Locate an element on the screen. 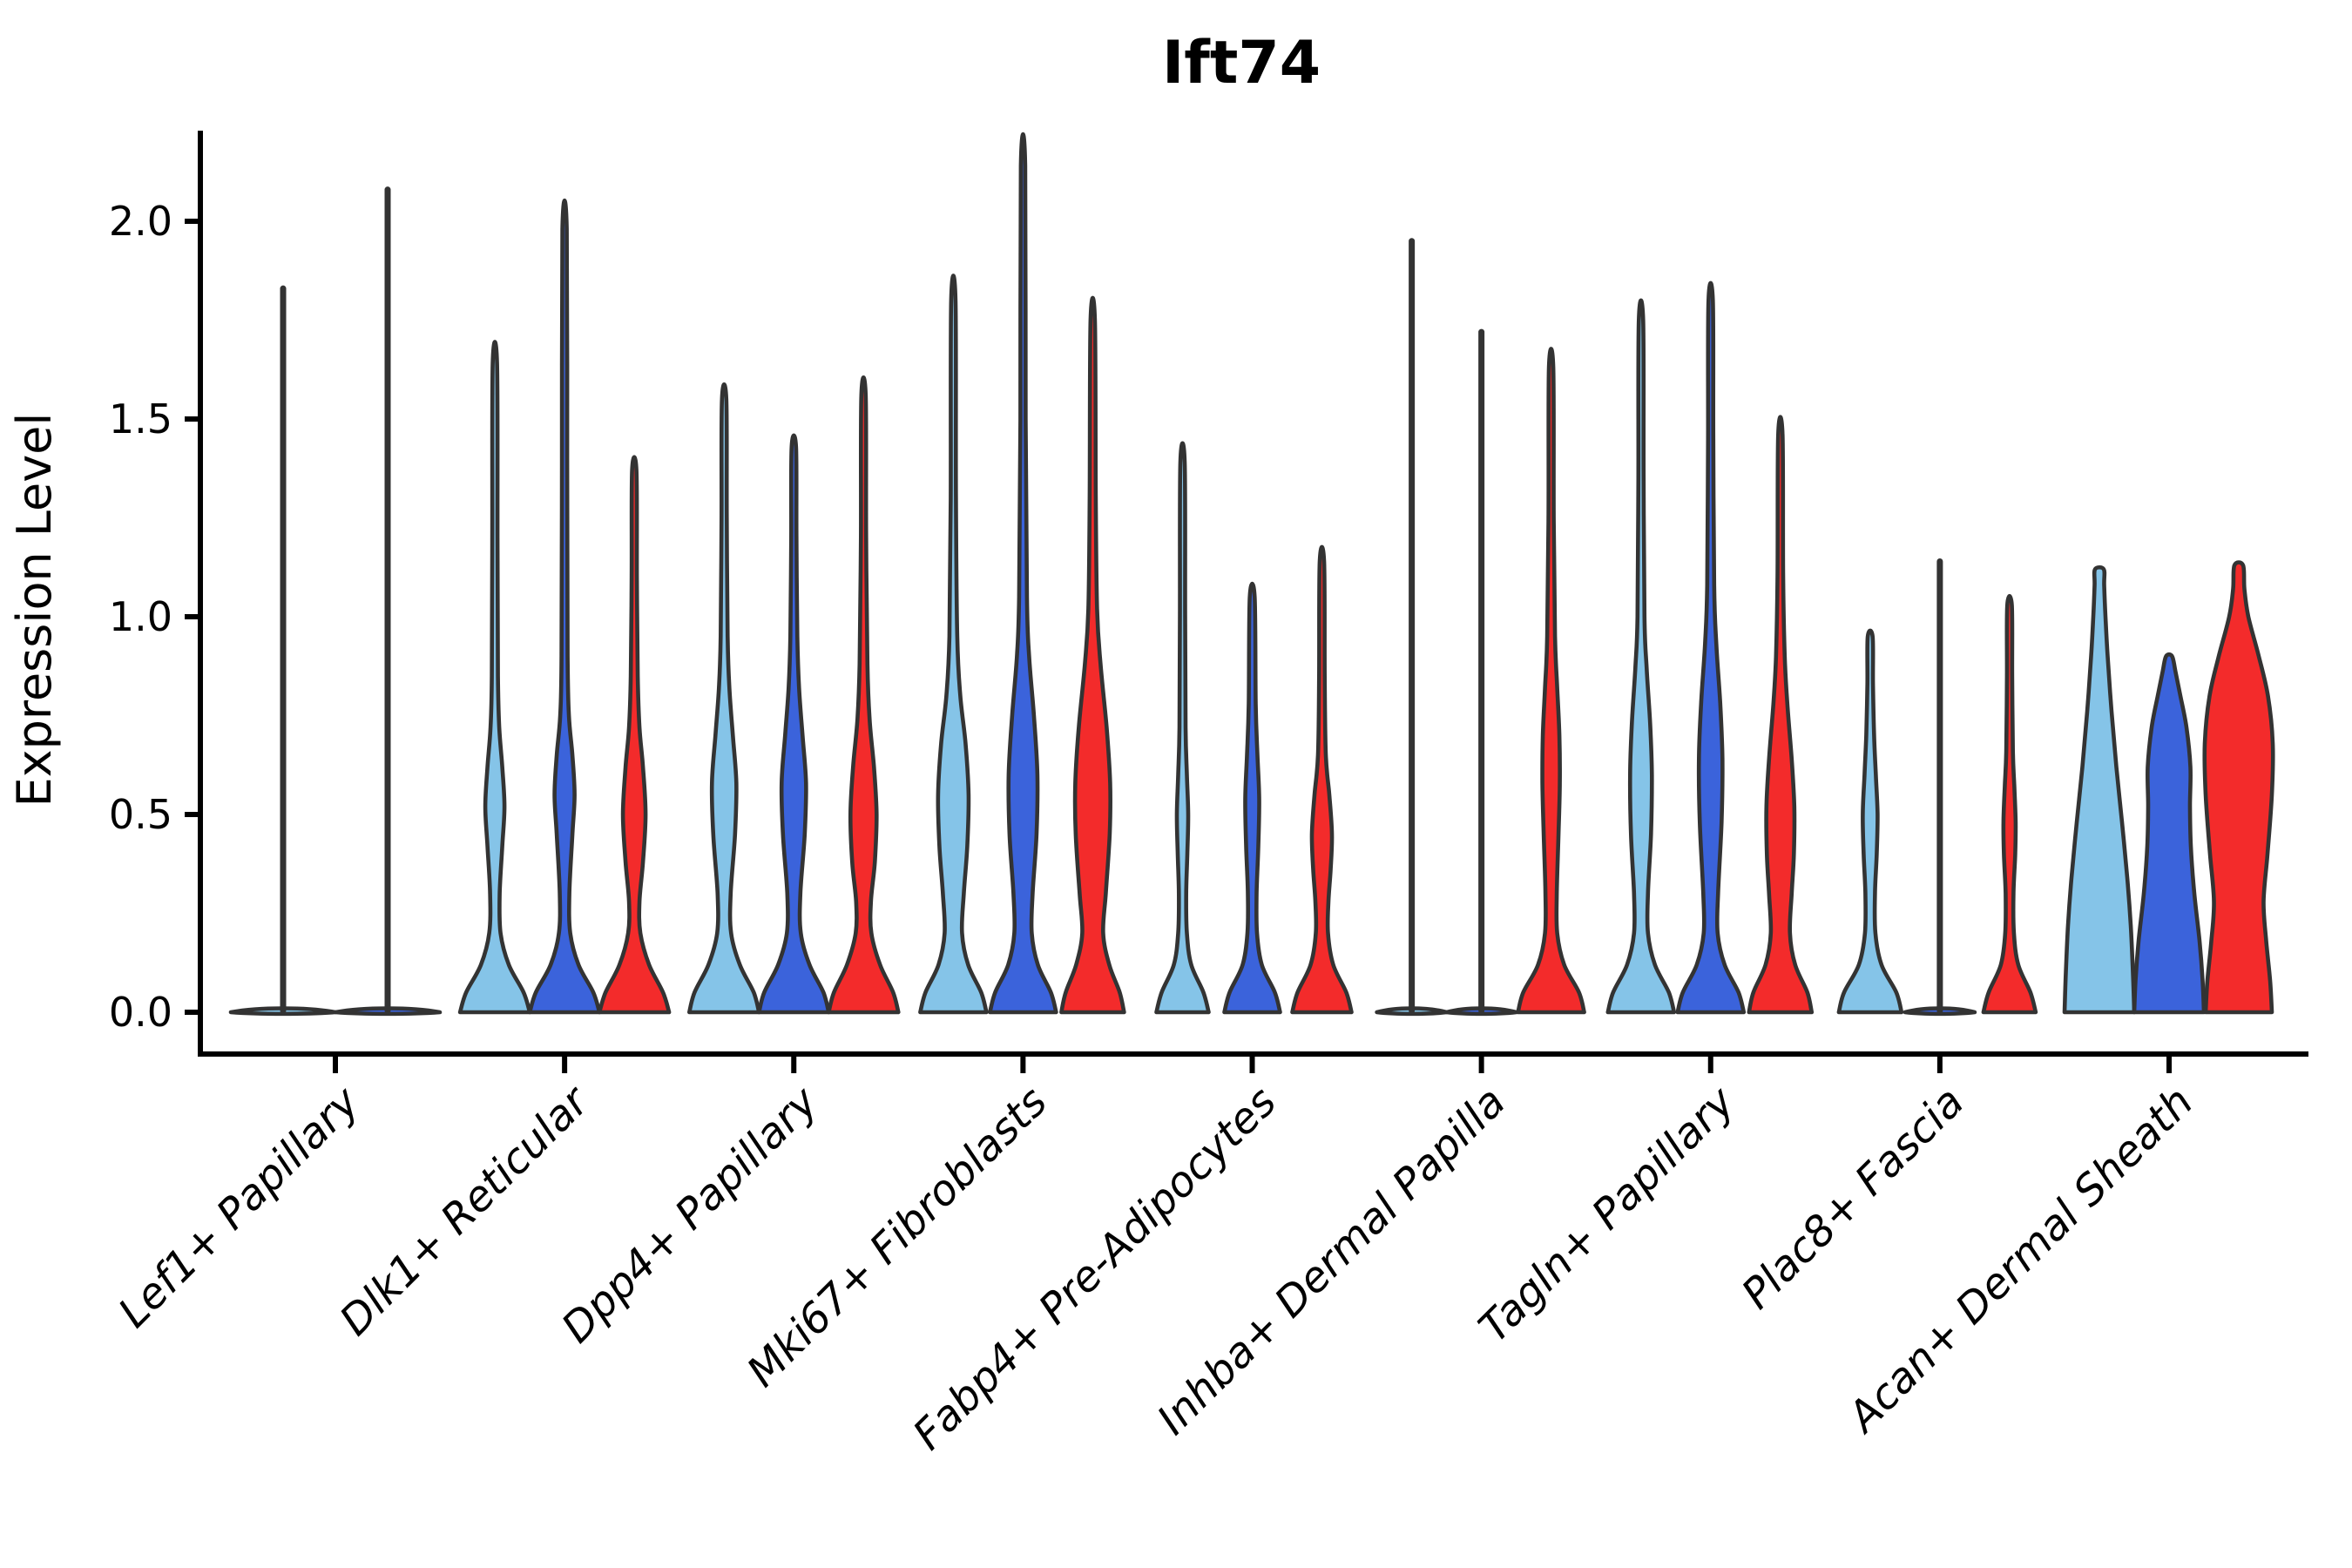  y-tick-label: 0.5 is located at coordinates (140, 815).